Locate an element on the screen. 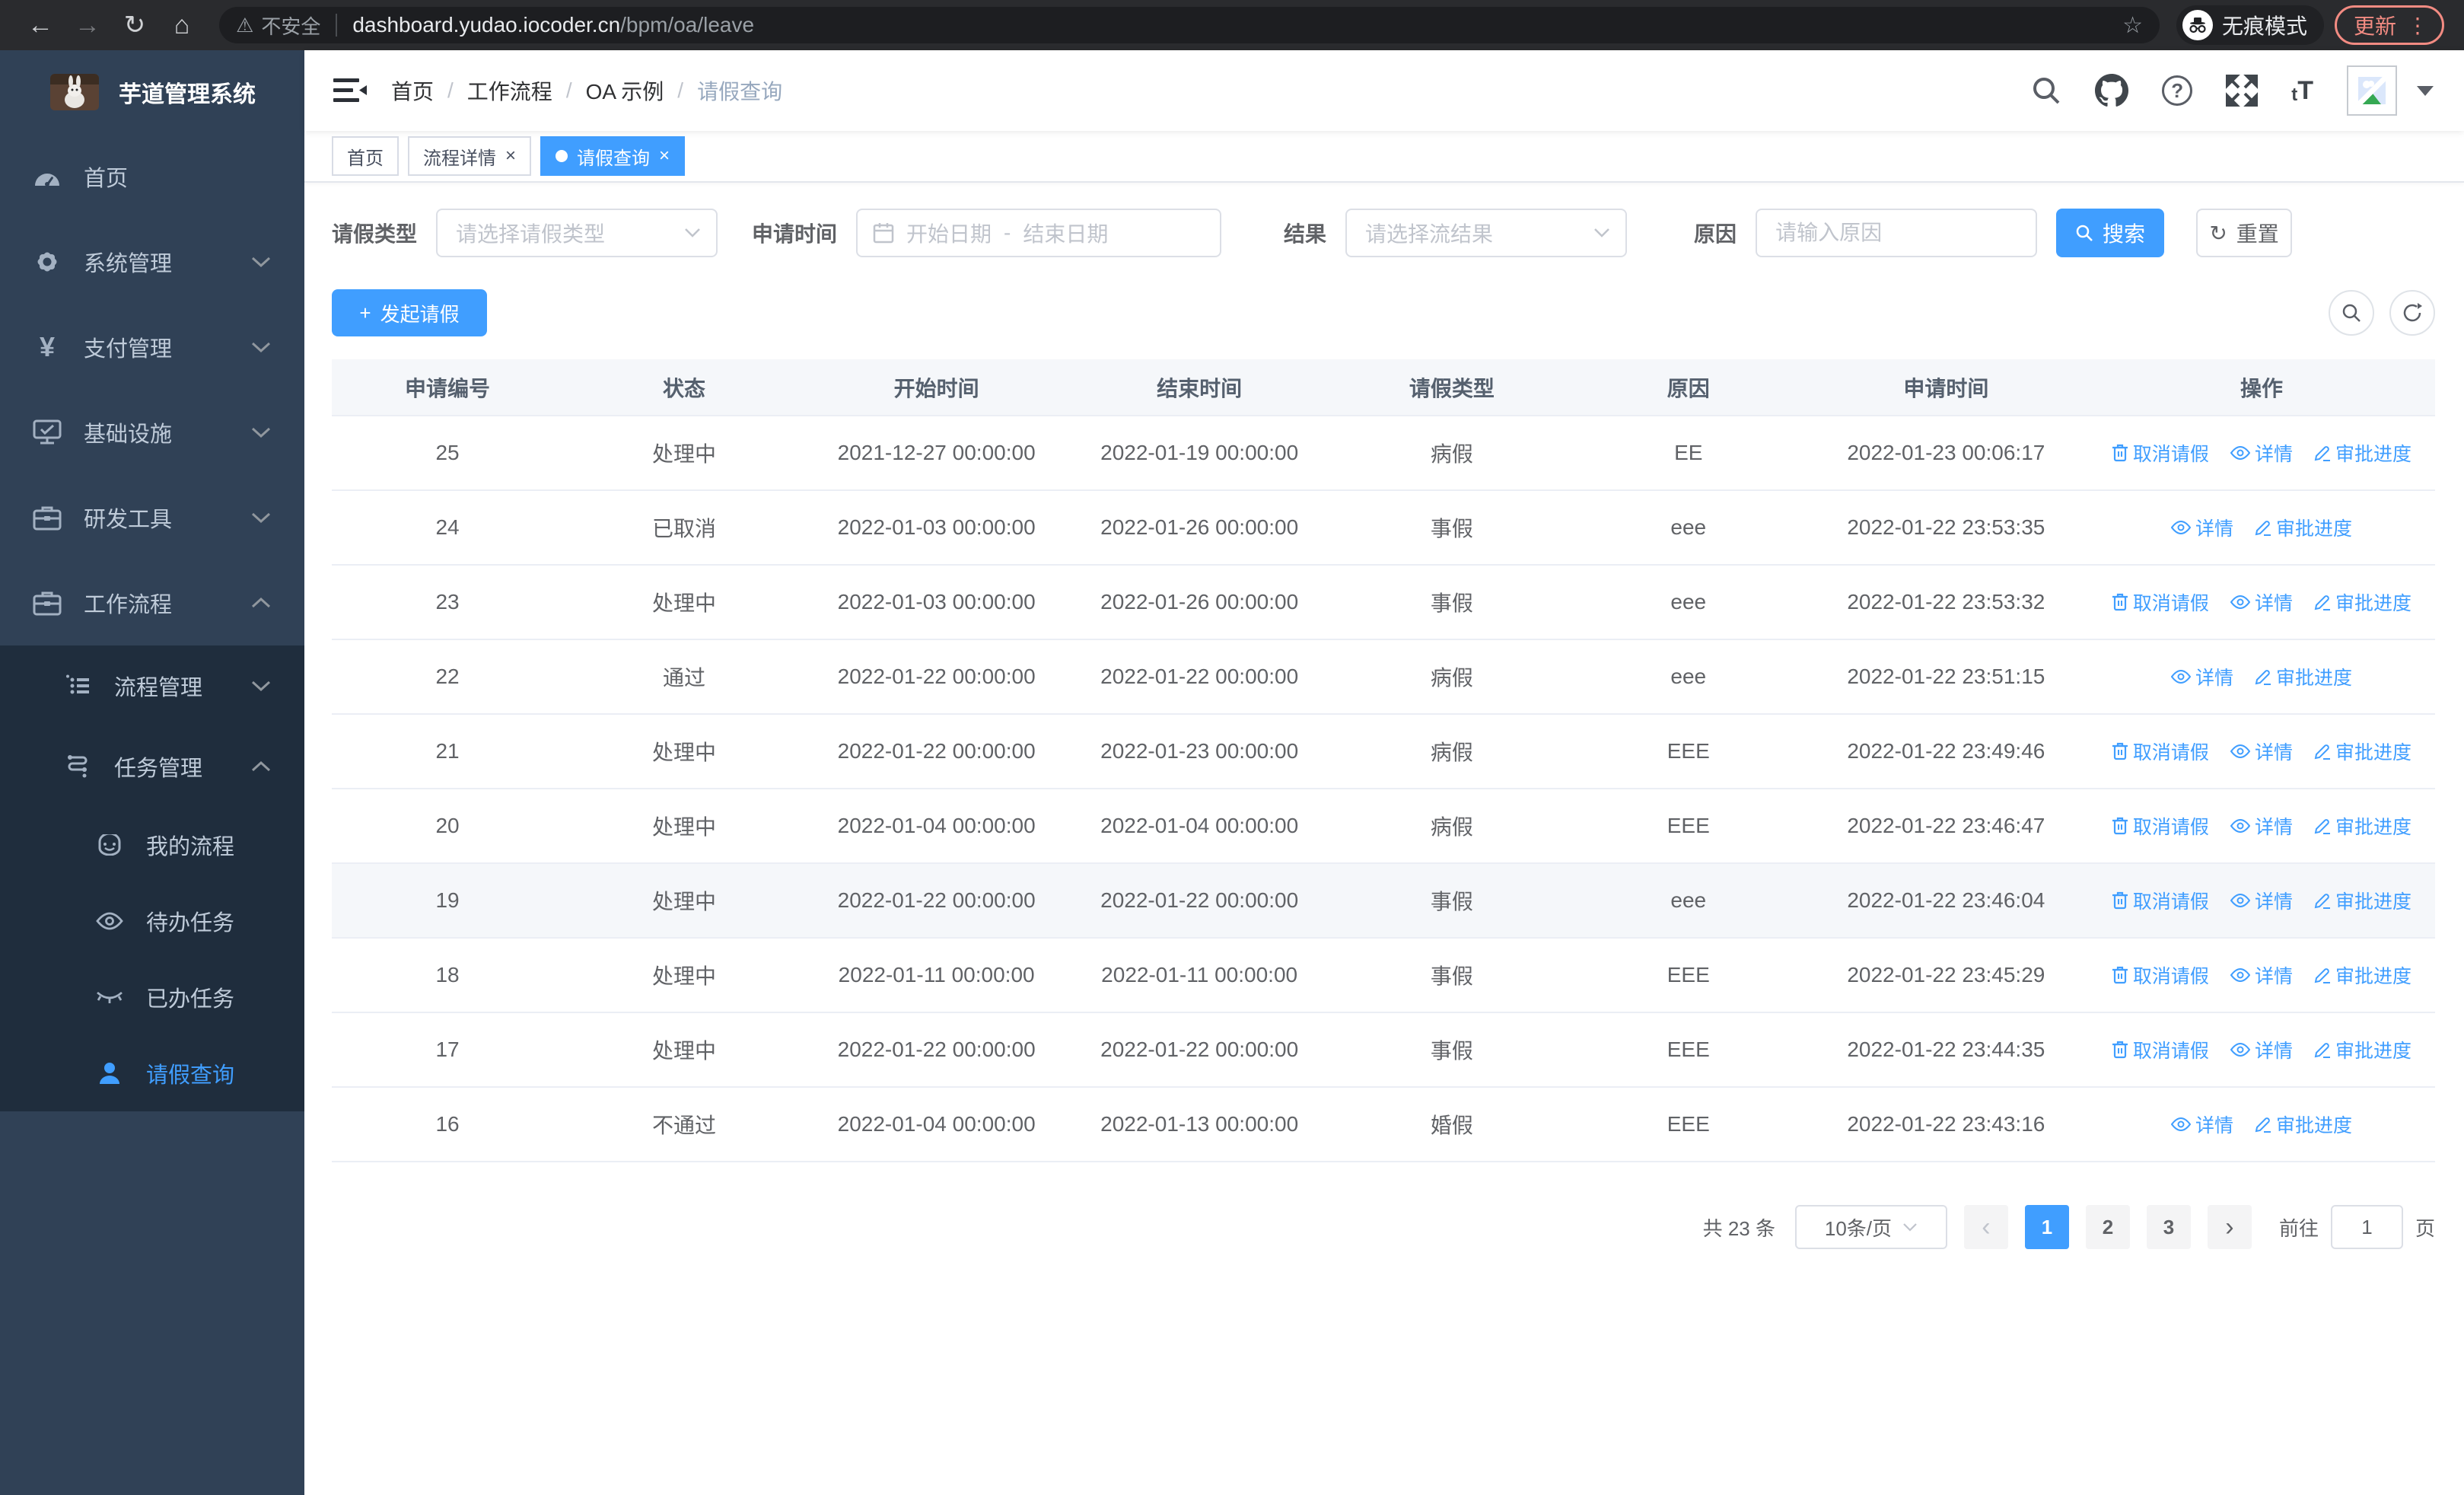 This screenshot has height=1495, width=2464. apply-time-range-picker: 开始日期 - 结束日期 is located at coordinates (1039, 233).